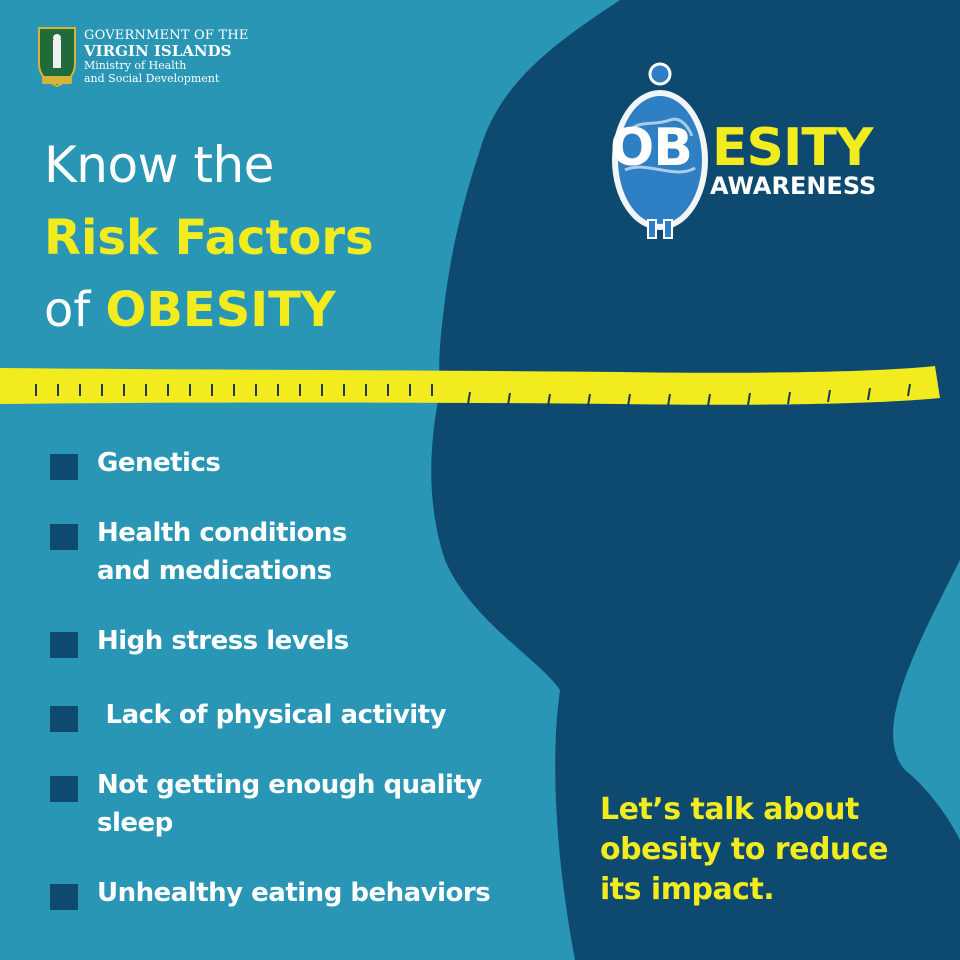 The height and width of the screenshot is (960, 960). What do you see at coordinates (222, 533) in the screenshot?
I see `list-item-line-1: Health conditions` at bounding box center [222, 533].